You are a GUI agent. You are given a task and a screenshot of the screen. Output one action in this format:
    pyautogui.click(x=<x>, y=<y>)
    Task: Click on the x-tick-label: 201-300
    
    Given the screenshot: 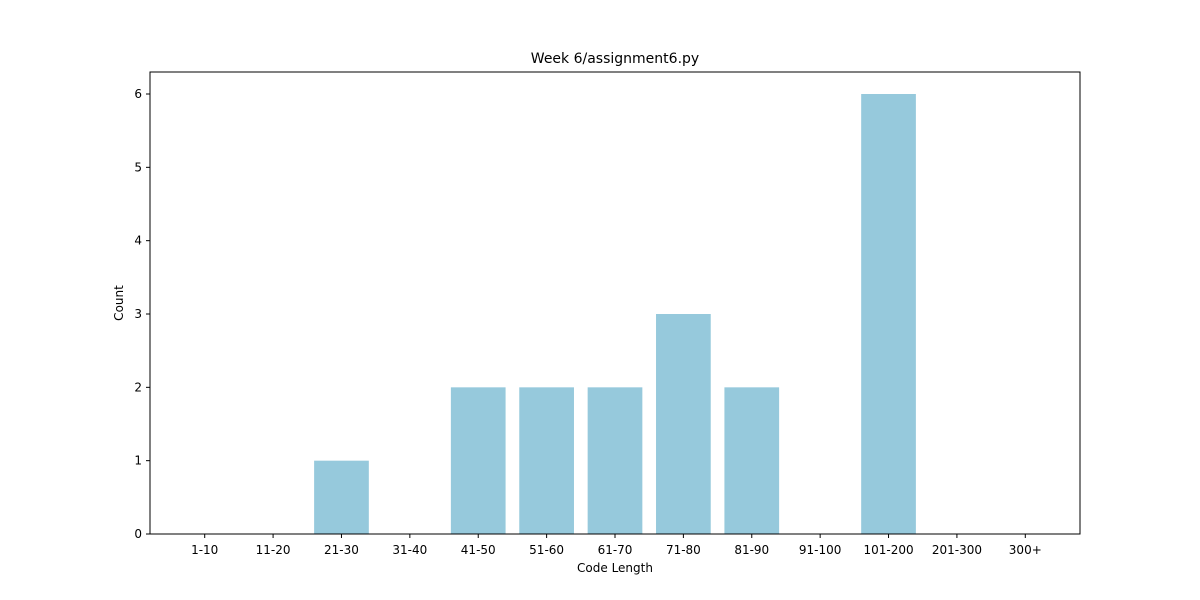 What is the action you would take?
    pyautogui.click(x=957, y=550)
    